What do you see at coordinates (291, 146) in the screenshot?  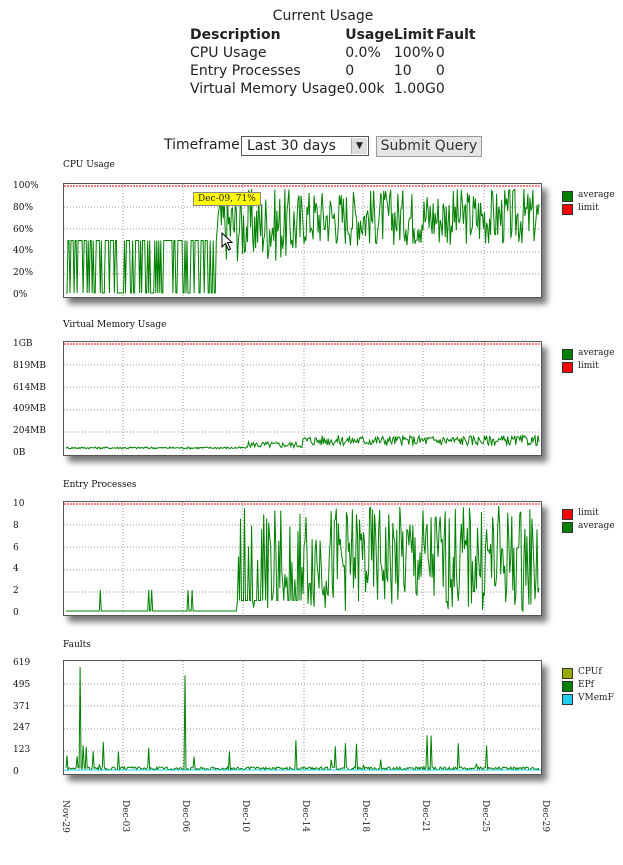 I see `timeframe-selected-value: Last 30 days` at bounding box center [291, 146].